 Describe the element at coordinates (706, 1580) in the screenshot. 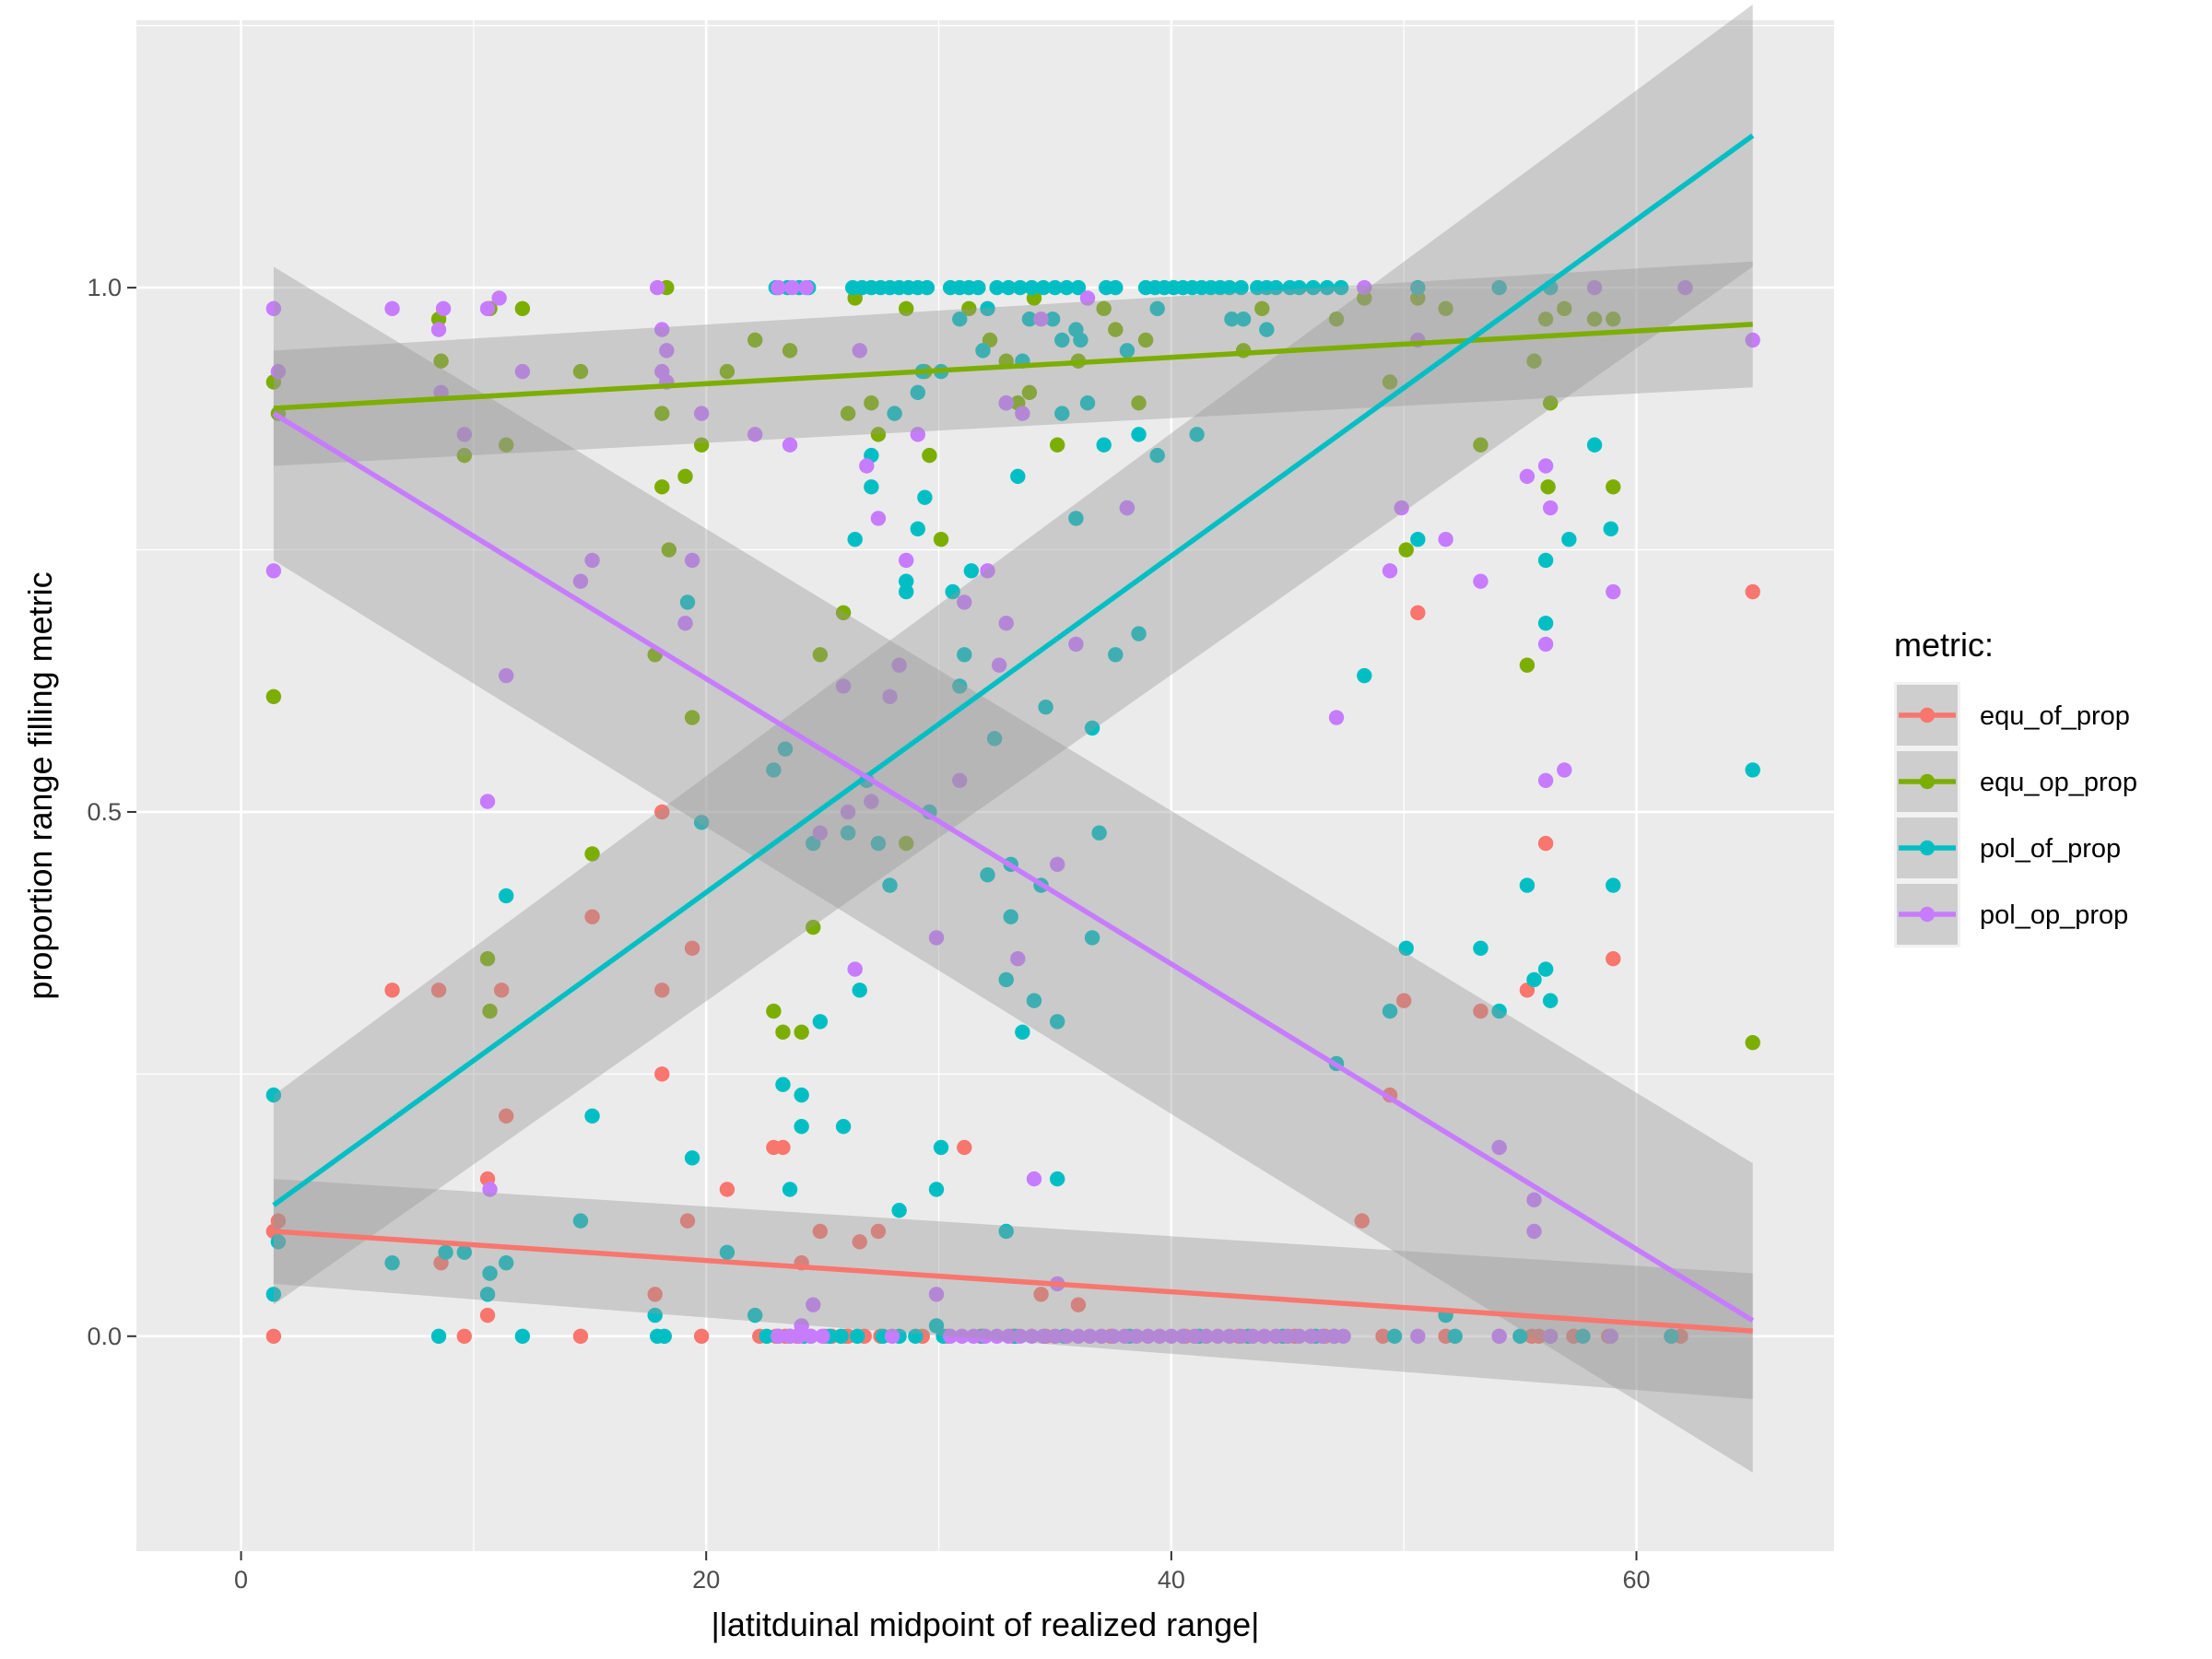

I see `x-tick-label: 20` at that location.